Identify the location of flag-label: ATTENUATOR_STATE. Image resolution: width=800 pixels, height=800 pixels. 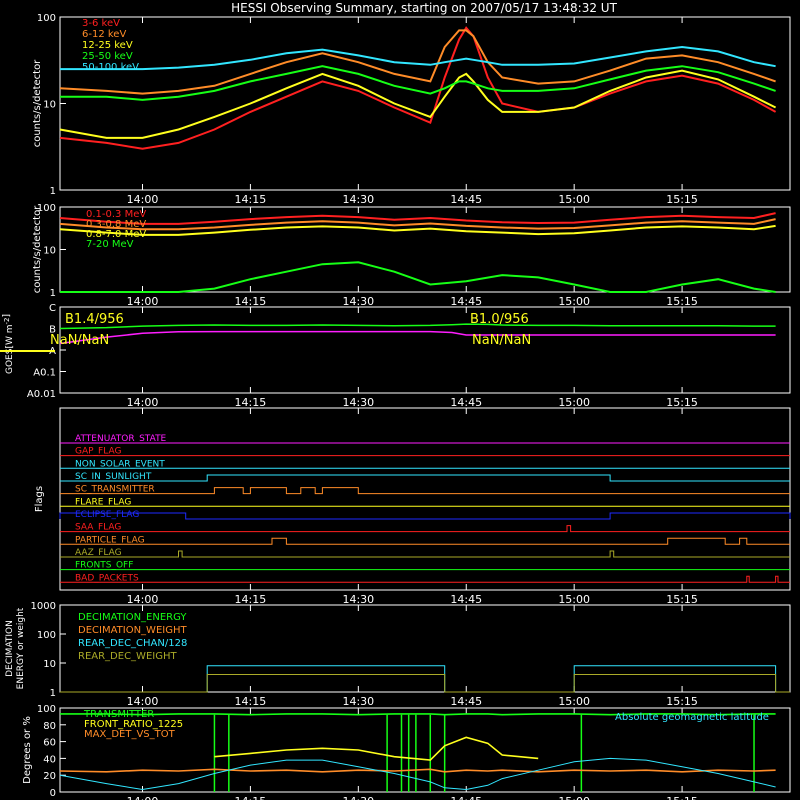
(121, 439).